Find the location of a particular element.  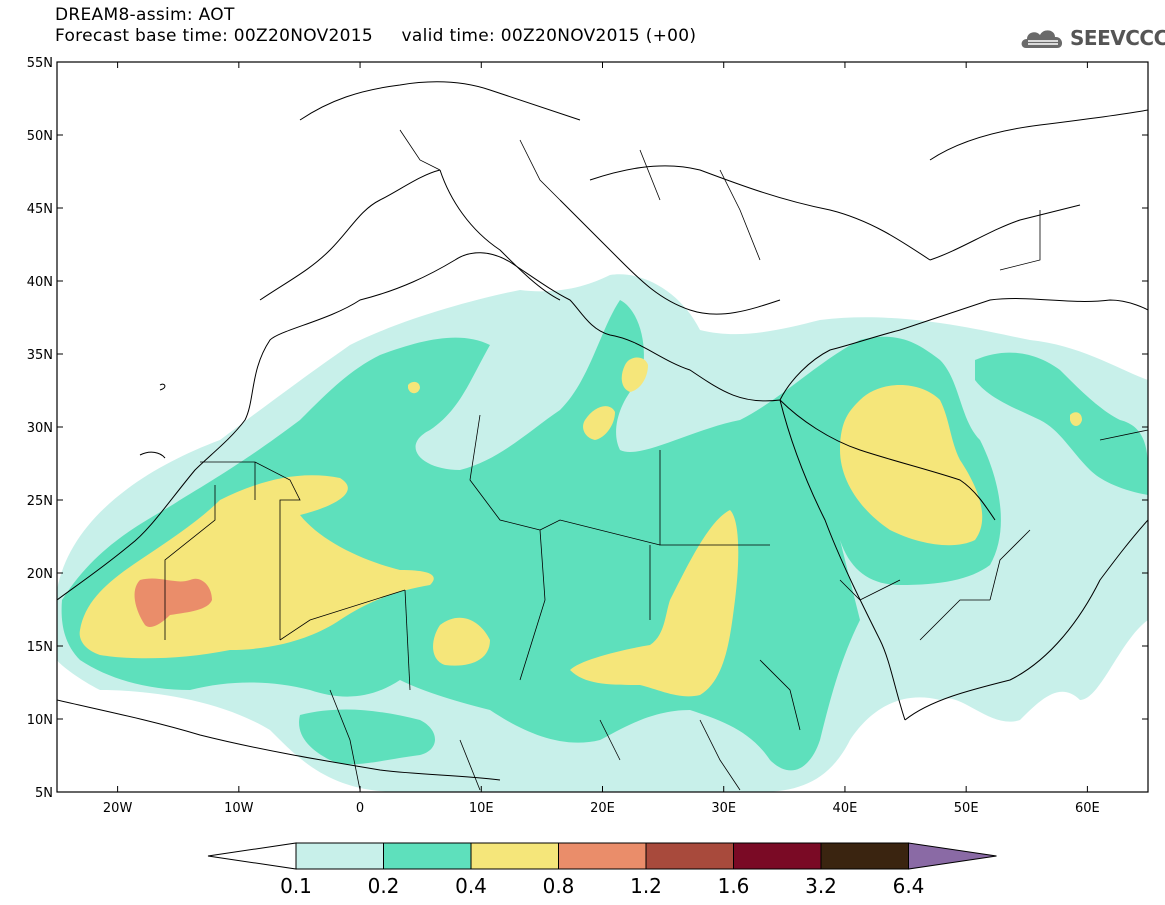

lat-tick-label: 50N is located at coordinates (40, 136).